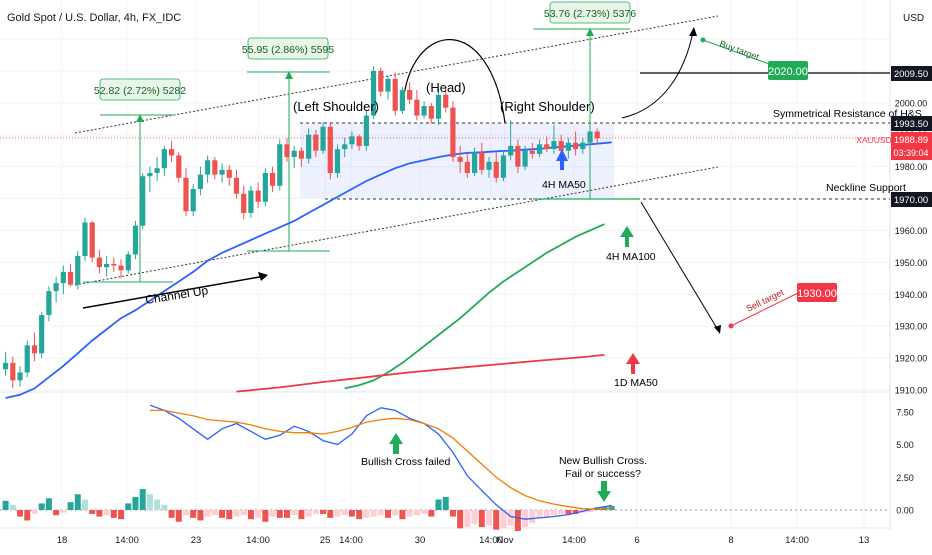 This screenshot has height=555, width=932. What do you see at coordinates (911, 39) in the screenshot?
I see `price-badge-2020-bg` at bounding box center [911, 39].